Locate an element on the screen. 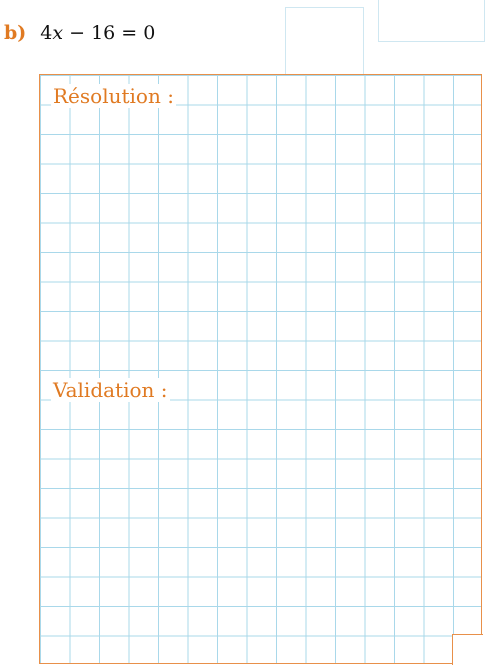  equation-variable: x is located at coordinates (58, 33).